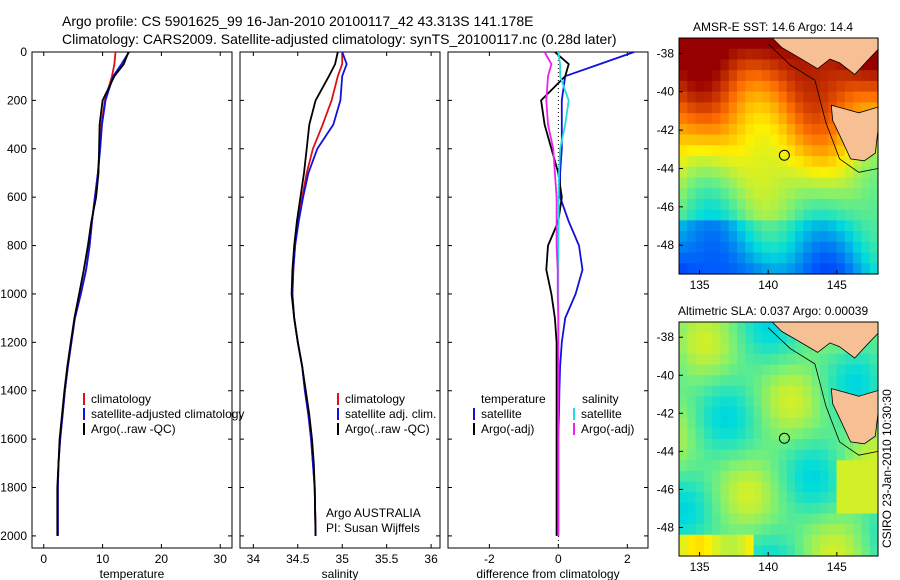 The width and height of the screenshot is (900, 580). What do you see at coordinates (507, 429) in the screenshot?
I see `legend-label-temp-argo: Argo(-adj)` at bounding box center [507, 429].